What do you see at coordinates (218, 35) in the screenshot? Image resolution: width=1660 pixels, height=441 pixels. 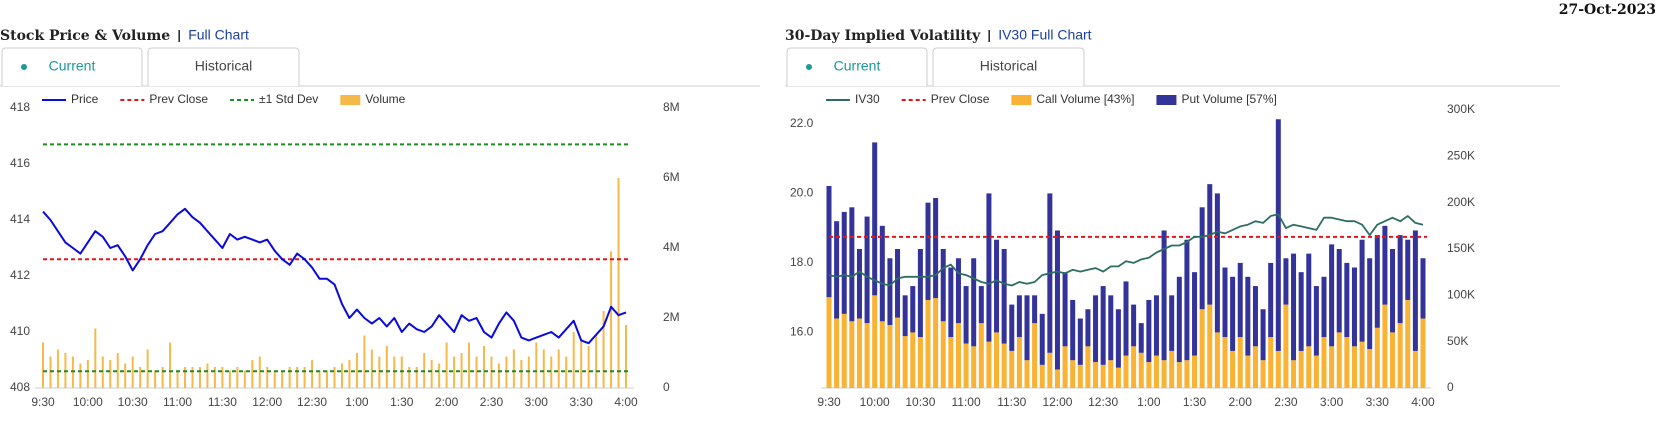 I see `full-chart-link: Full Chart` at bounding box center [218, 35].